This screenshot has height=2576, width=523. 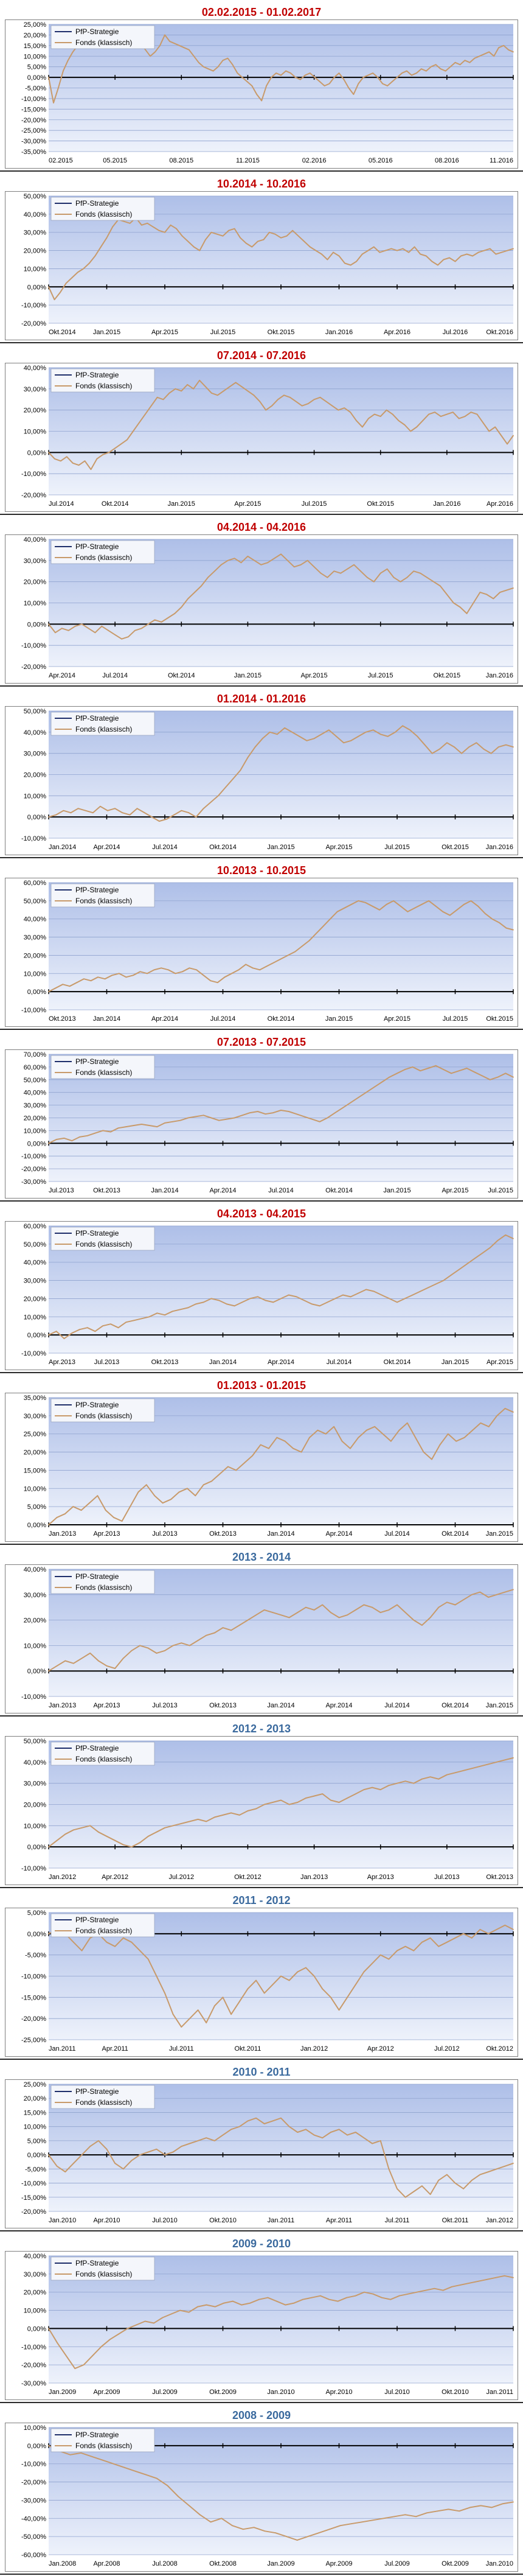 What do you see at coordinates (102, 2268) in the screenshot?
I see `legend-box` at bounding box center [102, 2268].